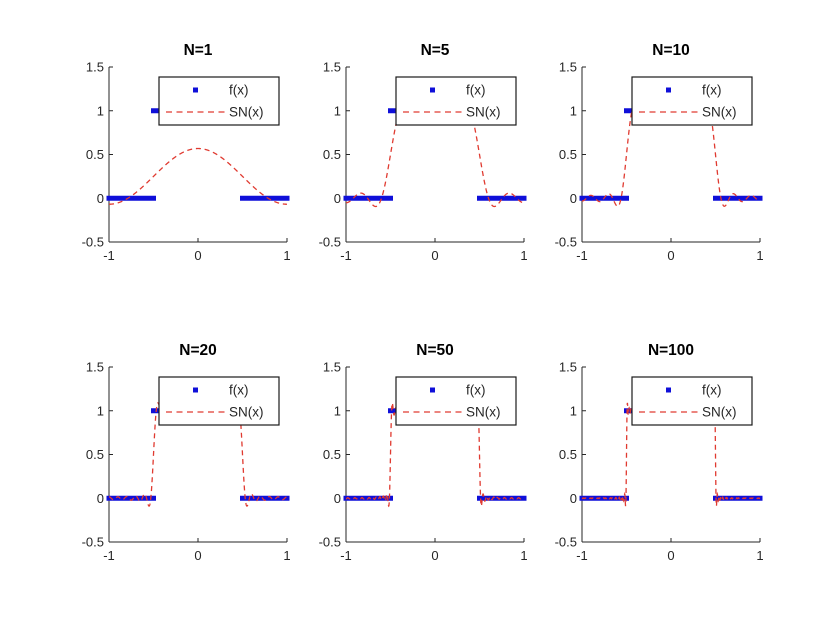 Image resolution: width=840 pixels, height=630 pixels. Describe the element at coordinates (659, 152) in the screenshot. I see `subplot-N=10: -0.5 0 0.5 1 1.5 -1 0 1 N=10 f(x) SN(x)` at that location.